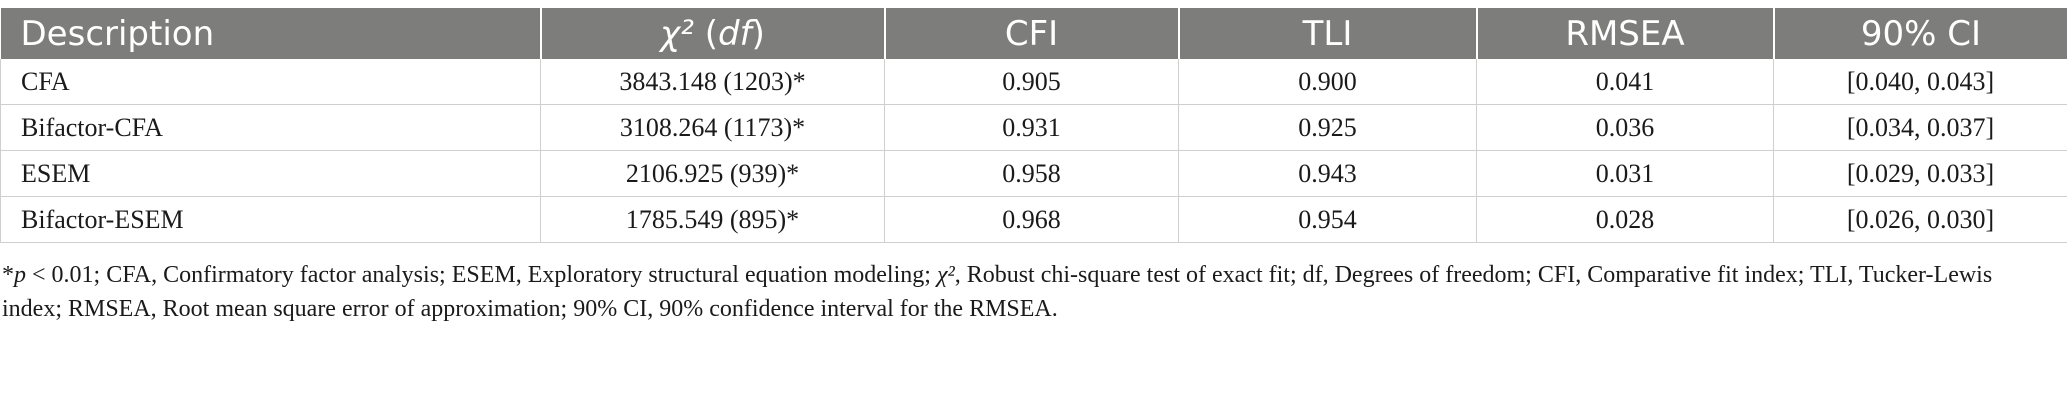 This screenshot has height=419, width=2067. What do you see at coordinates (1920, 82) in the screenshot?
I see `cell-ci: [0.040, 0.043]` at bounding box center [1920, 82].